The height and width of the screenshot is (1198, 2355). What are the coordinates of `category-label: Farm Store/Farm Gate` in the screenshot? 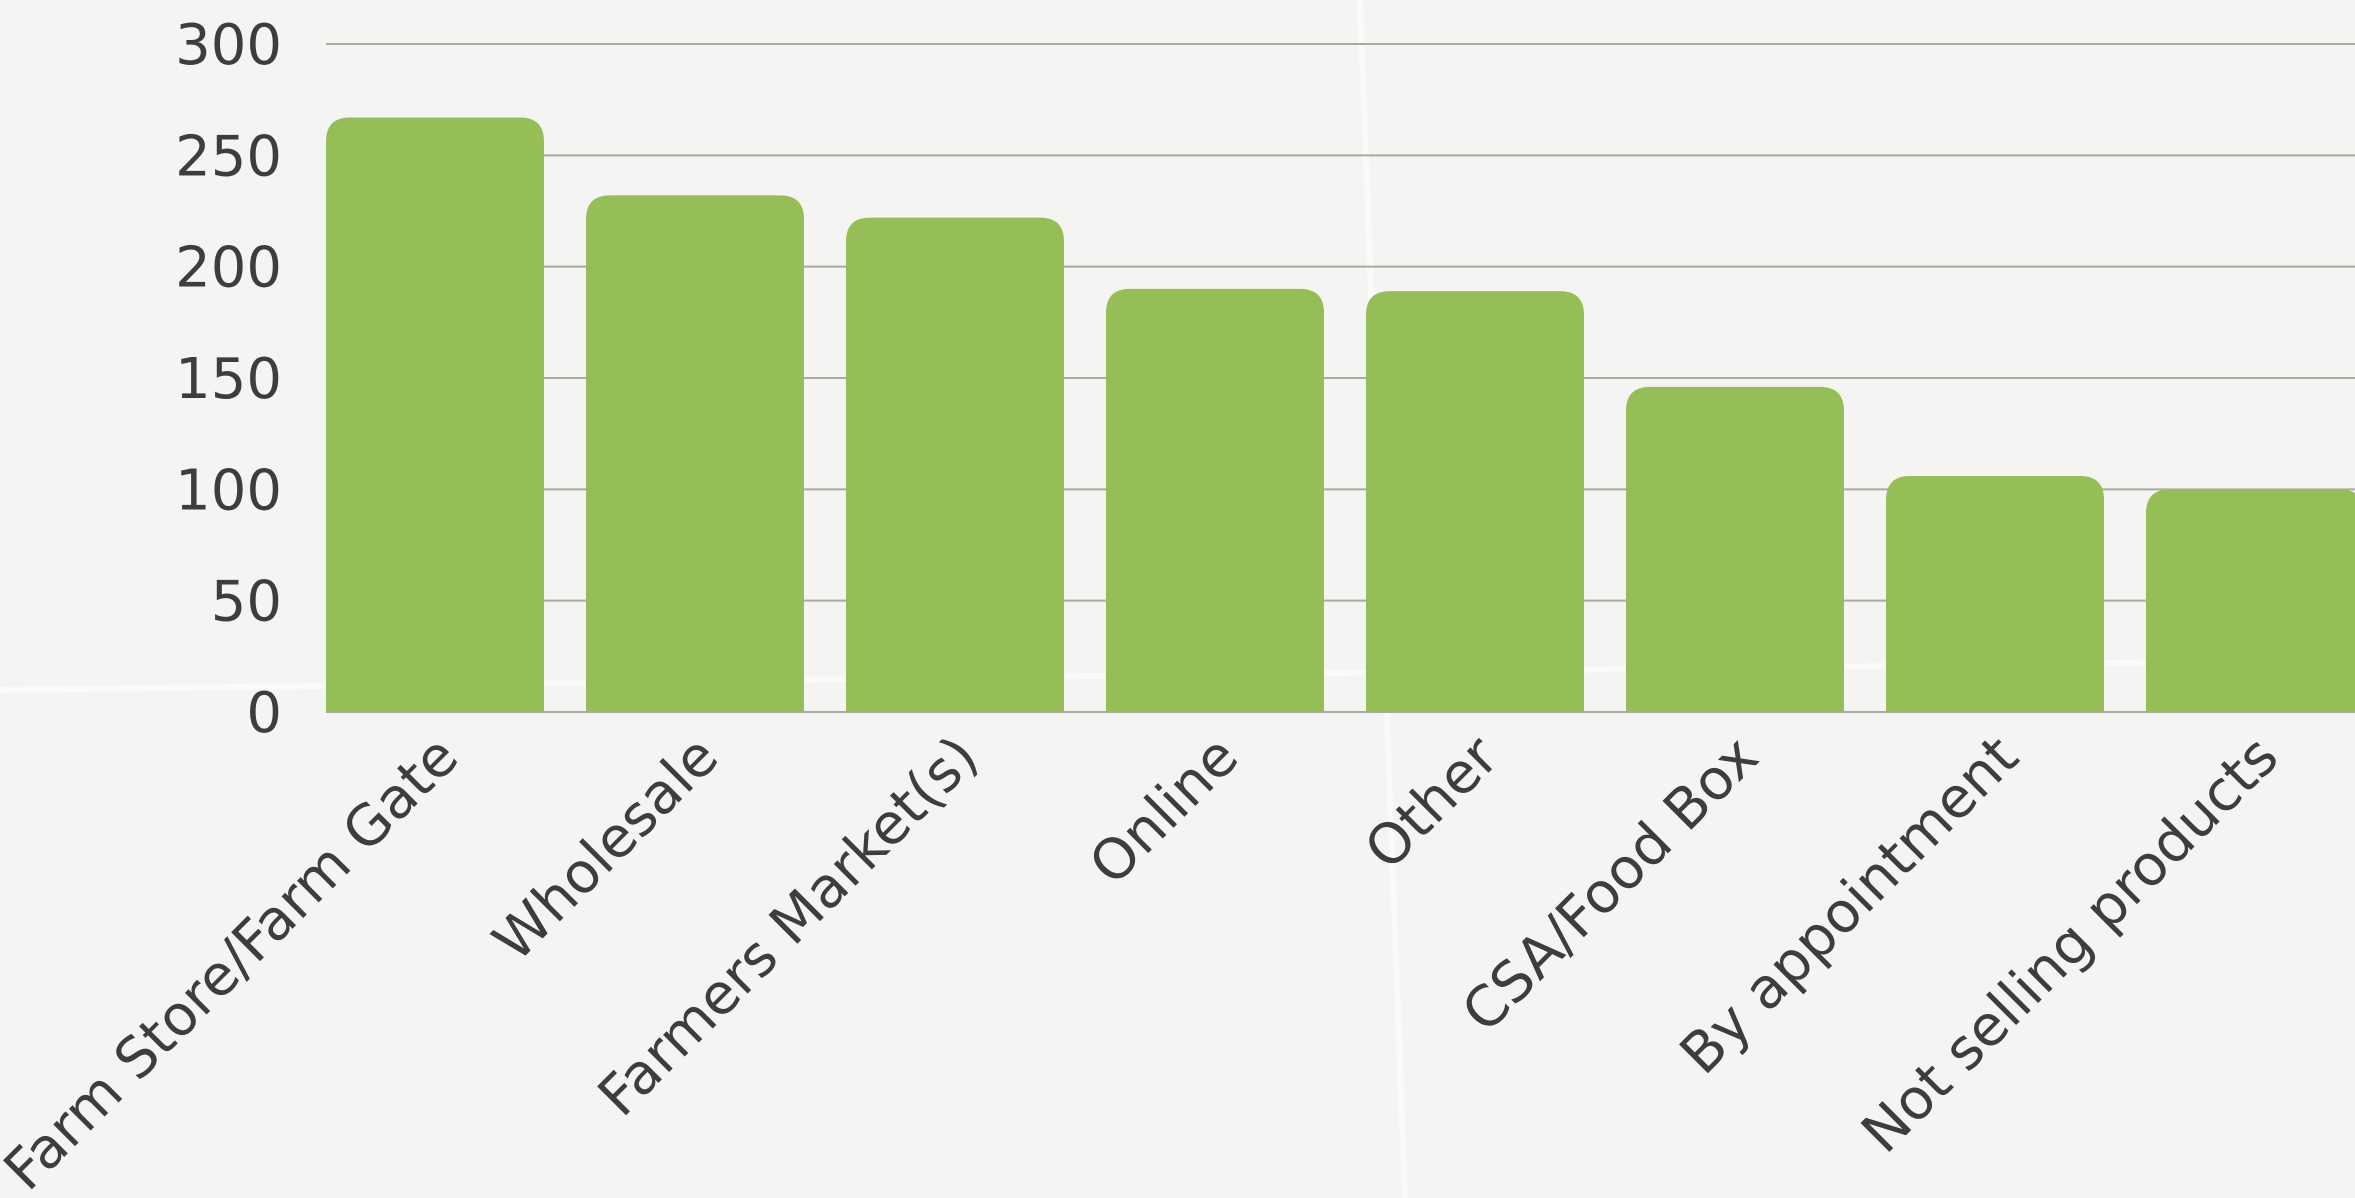 It's located at (235, 961).